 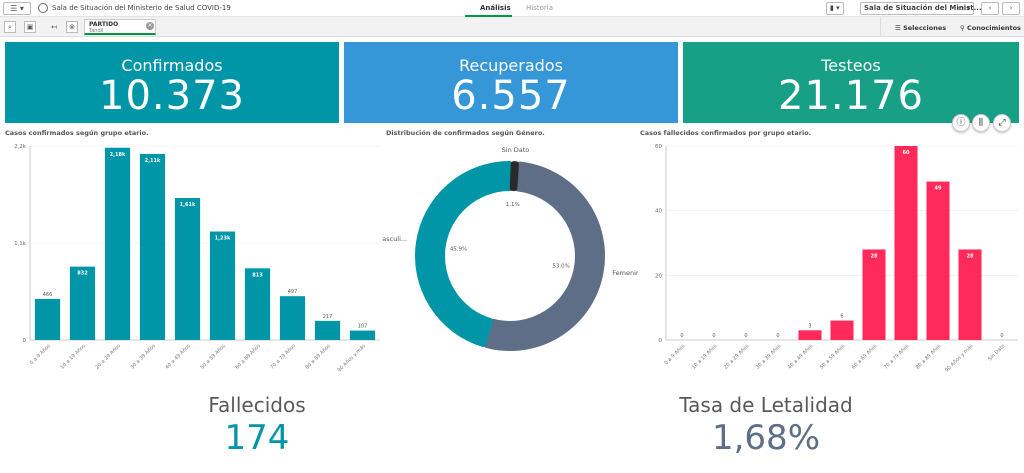 What do you see at coordinates (851, 65) in the screenshot?
I see `kpi-label: Testeos` at bounding box center [851, 65].